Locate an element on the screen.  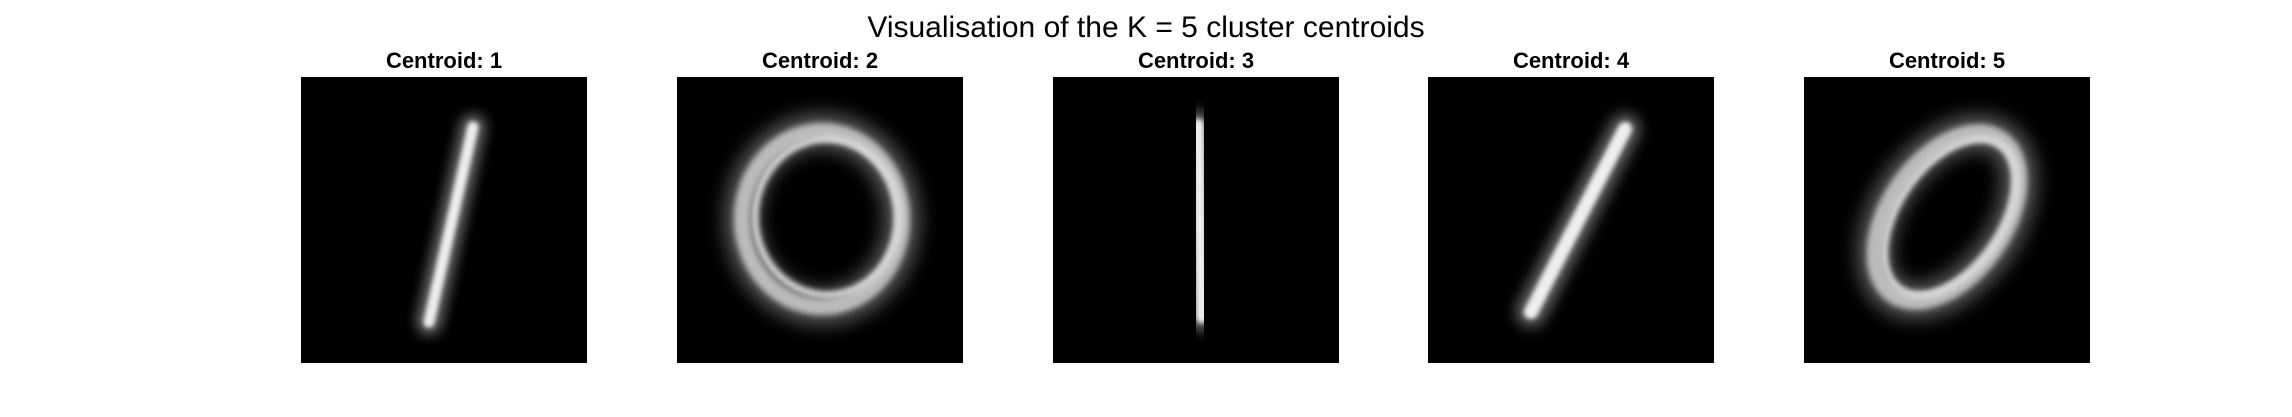
centroid-title-1: Centroid: 1 is located at coordinates (444, 60).